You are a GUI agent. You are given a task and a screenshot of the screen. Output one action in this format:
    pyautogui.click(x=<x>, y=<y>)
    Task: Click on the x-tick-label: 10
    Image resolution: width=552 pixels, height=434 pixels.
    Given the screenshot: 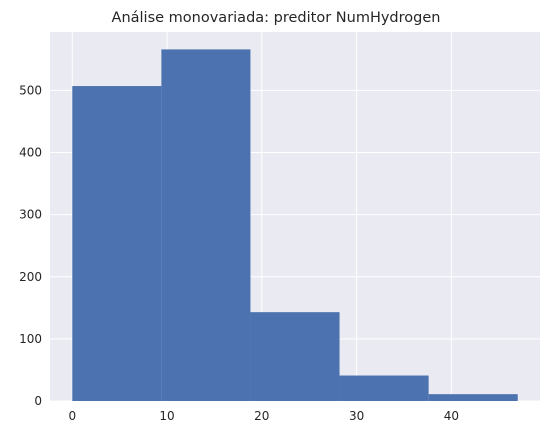 What is the action you would take?
    pyautogui.click(x=166, y=416)
    